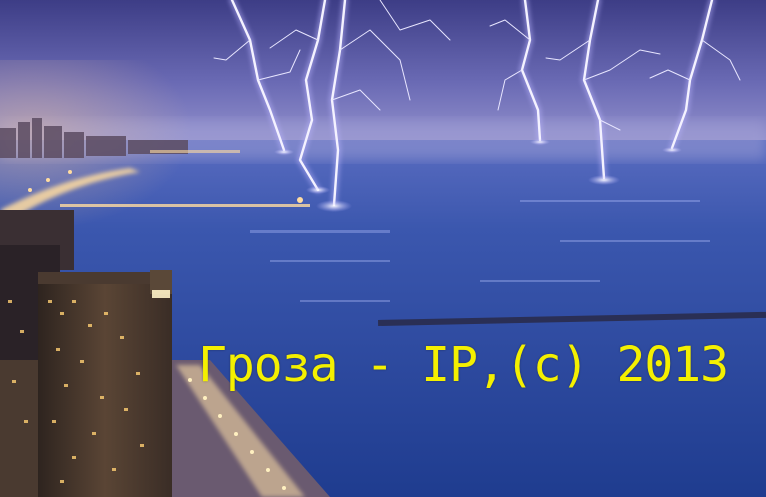  Describe the element at coordinates (571, 318) in the screenshot. I see `breakwater-pier` at that location.